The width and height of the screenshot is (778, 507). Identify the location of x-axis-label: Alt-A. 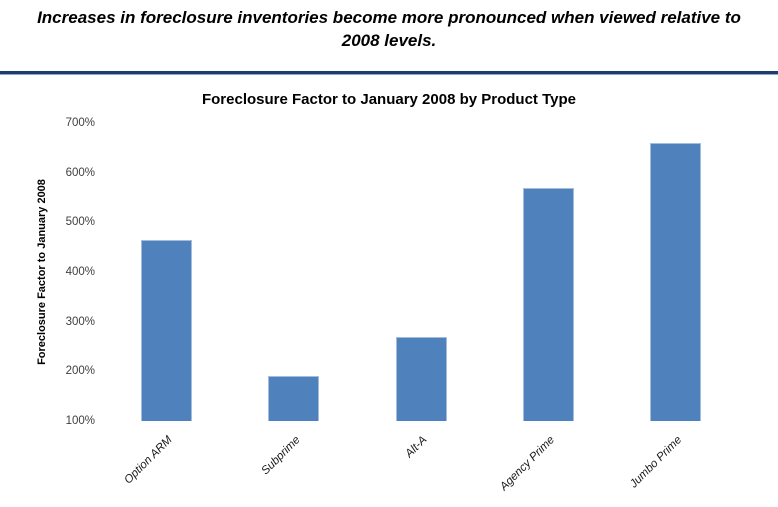
(416, 447).